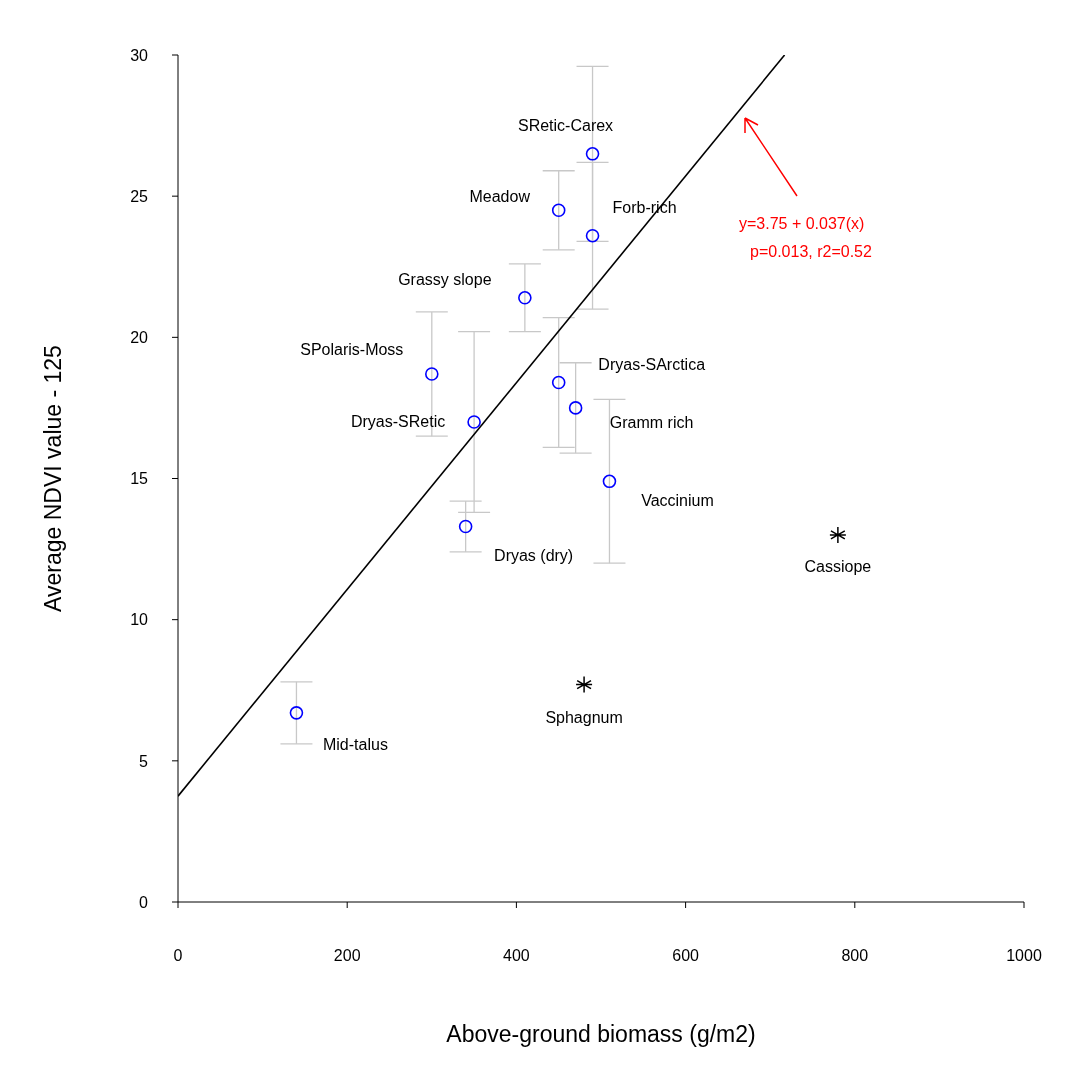 This screenshot has height=1068, width=1066. Describe the element at coordinates (677, 501) in the screenshot. I see `annotation: Vaccinium` at that location.